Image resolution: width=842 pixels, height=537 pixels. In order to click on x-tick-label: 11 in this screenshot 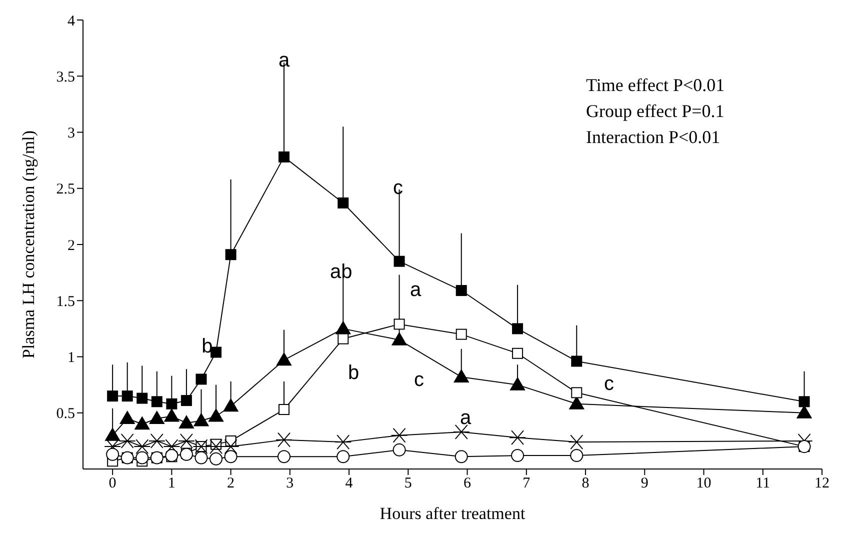, I will do `click(763, 484)`.